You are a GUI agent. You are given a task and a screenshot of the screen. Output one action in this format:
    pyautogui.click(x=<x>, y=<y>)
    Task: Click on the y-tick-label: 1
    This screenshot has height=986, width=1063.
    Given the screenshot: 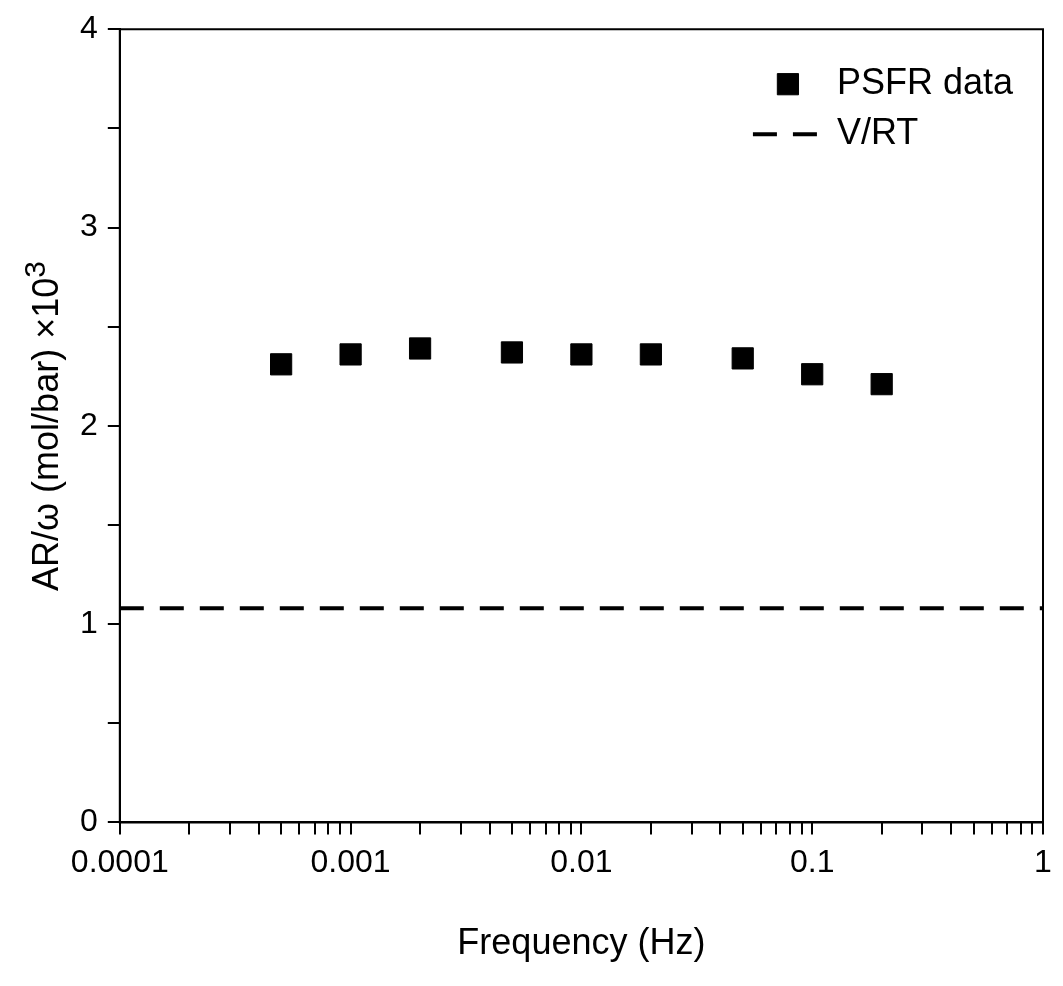 What is the action you would take?
    pyautogui.click(x=89, y=621)
    